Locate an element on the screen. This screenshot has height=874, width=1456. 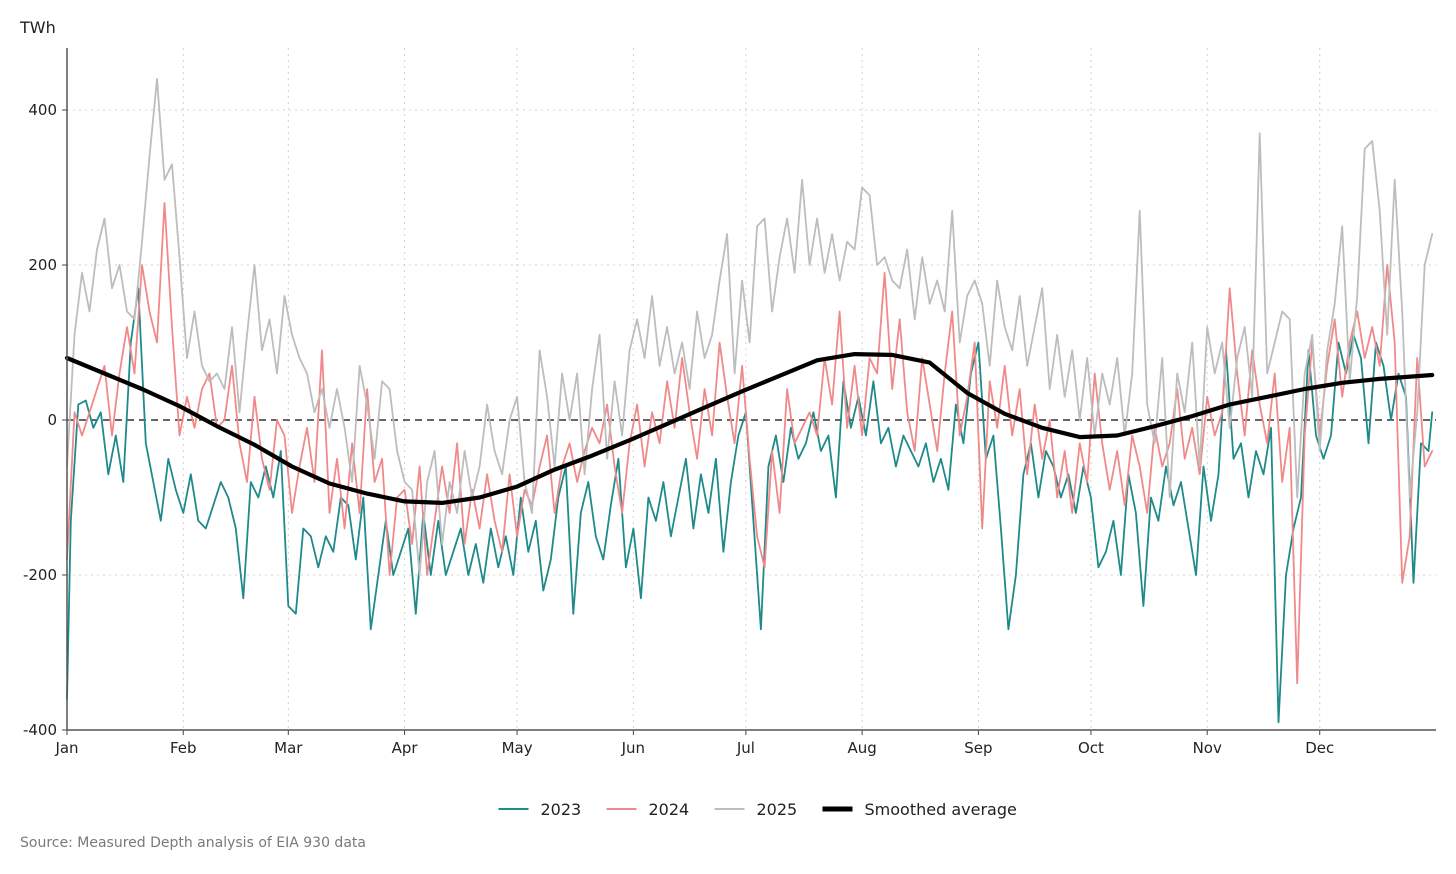
x-tick-label: Sep is located at coordinates (978, 748).